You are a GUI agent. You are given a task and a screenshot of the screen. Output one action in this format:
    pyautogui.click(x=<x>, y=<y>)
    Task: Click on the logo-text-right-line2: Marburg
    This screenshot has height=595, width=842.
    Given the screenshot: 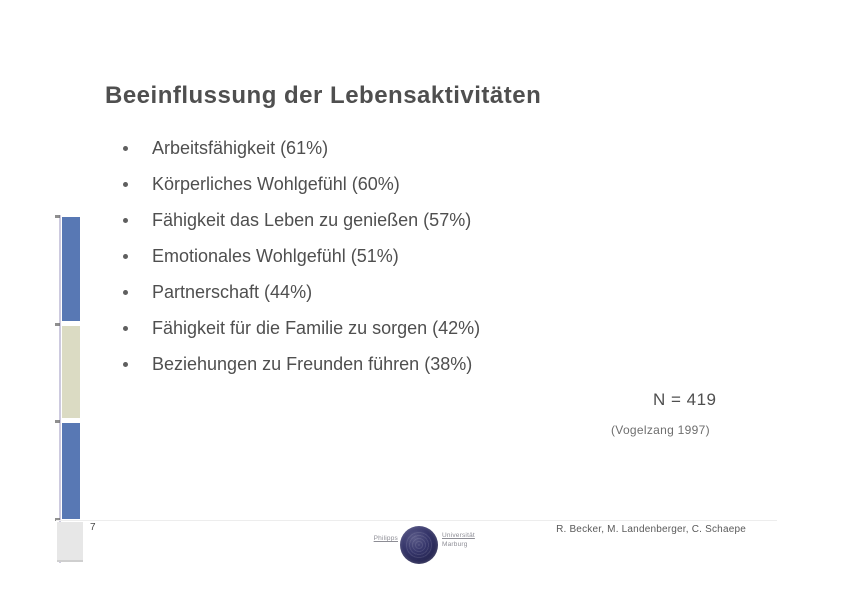 What is the action you would take?
    pyautogui.click(x=455, y=544)
    